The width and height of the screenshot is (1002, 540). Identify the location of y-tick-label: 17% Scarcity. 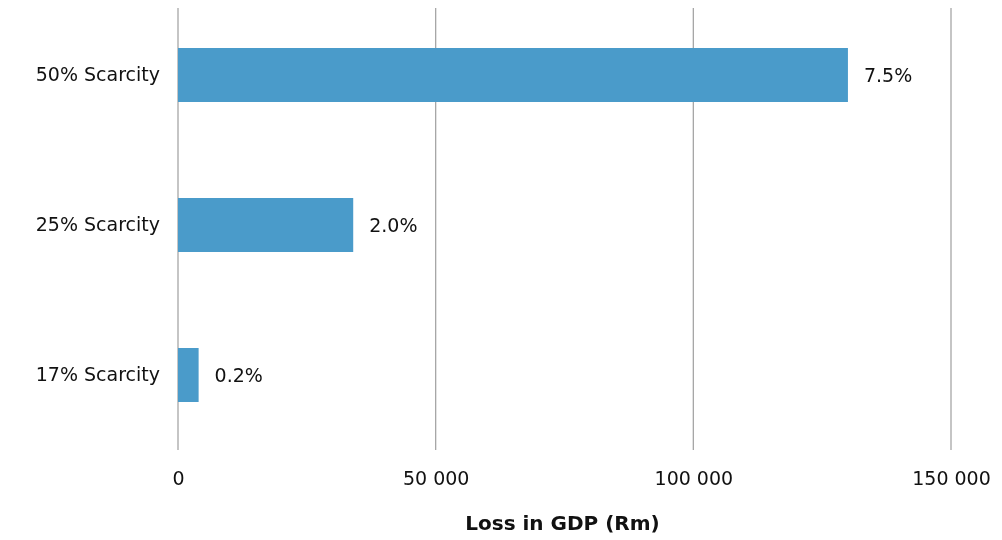
(97, 374).